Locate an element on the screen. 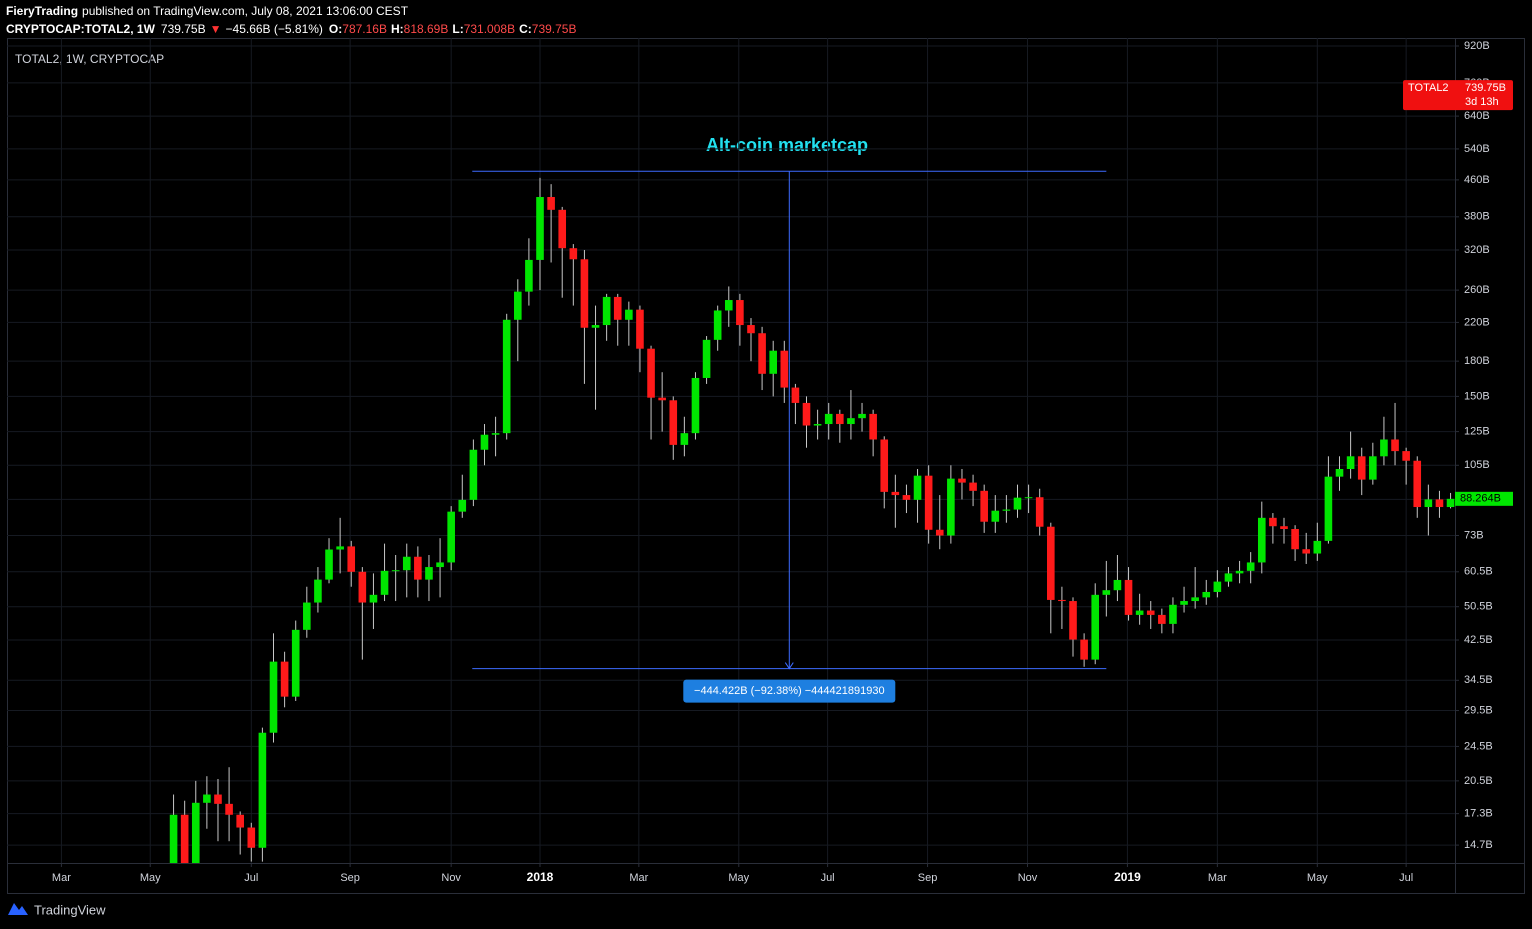 The width and height of the screenshot is (1532, 929). x-tick-label: Mar is located at coordinates (638, 878).